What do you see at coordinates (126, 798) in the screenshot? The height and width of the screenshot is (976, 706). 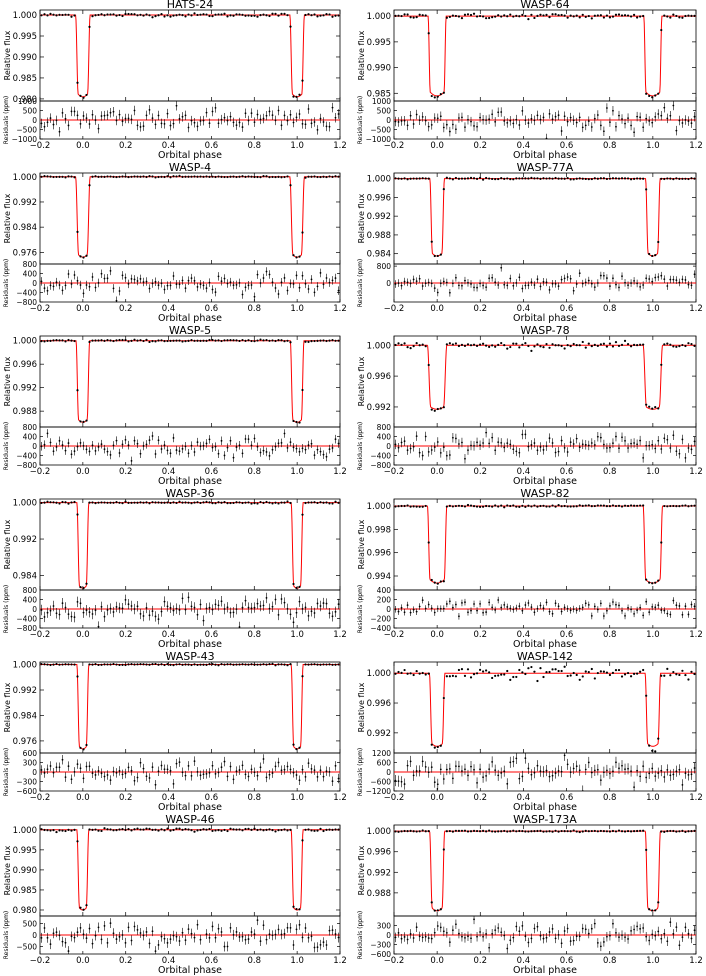 I see `xtick-label: 0.2` at bounding box center [126, 798].